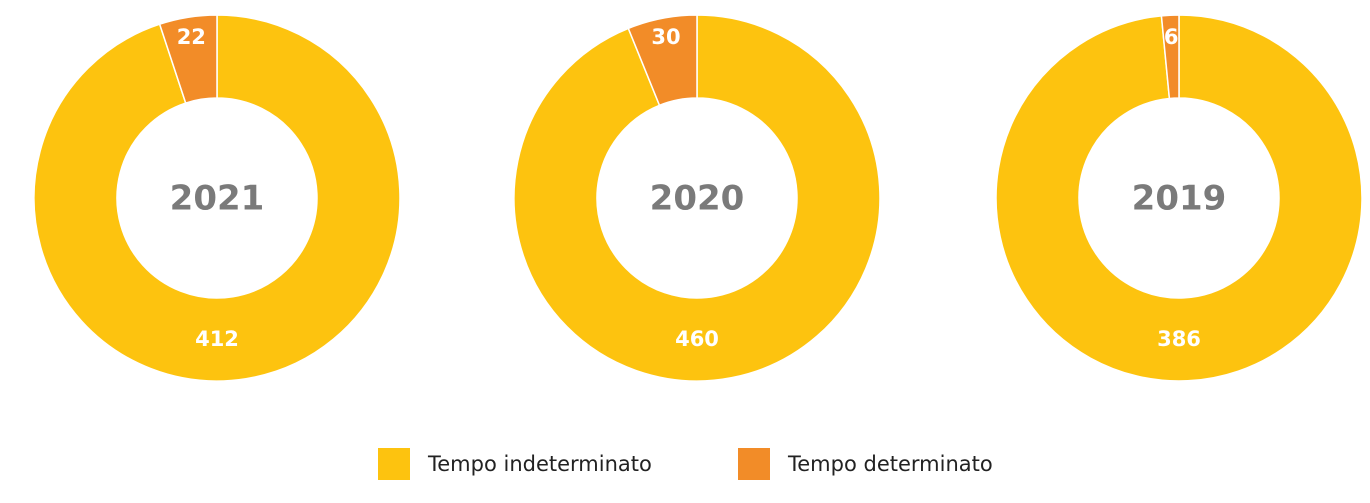 Image resolution: width=1370 pixels, height=503 pixels. What do you see at coordinates (665, 37) in the screenshot?
I see `value-label: 30` at bounding box center [665, 37].